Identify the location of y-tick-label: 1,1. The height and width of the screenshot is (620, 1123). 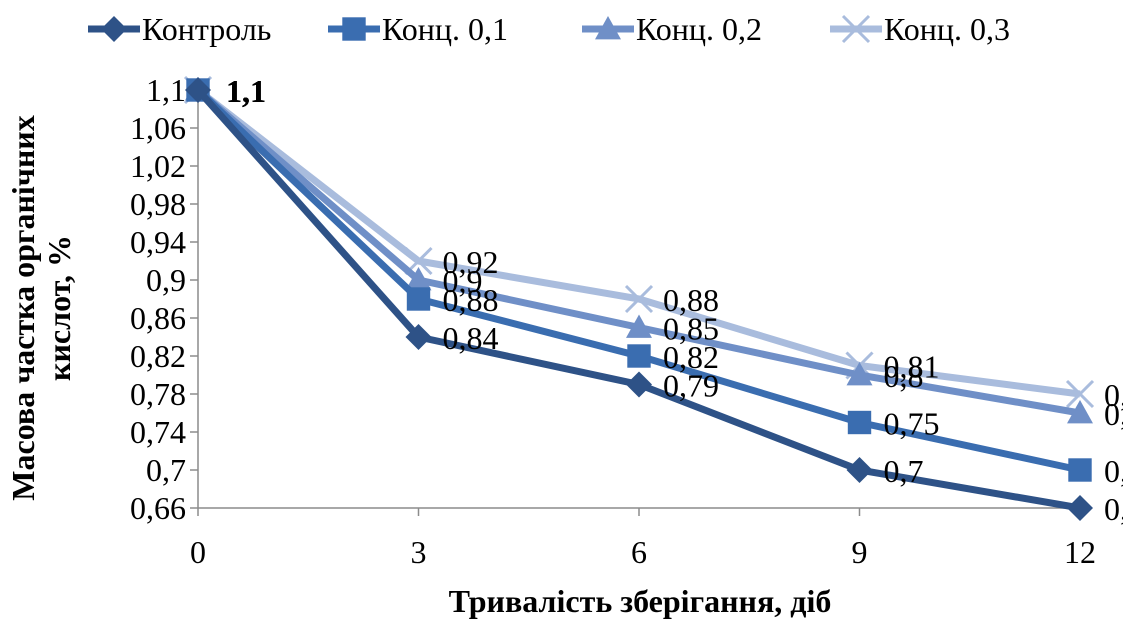
(166, 90).